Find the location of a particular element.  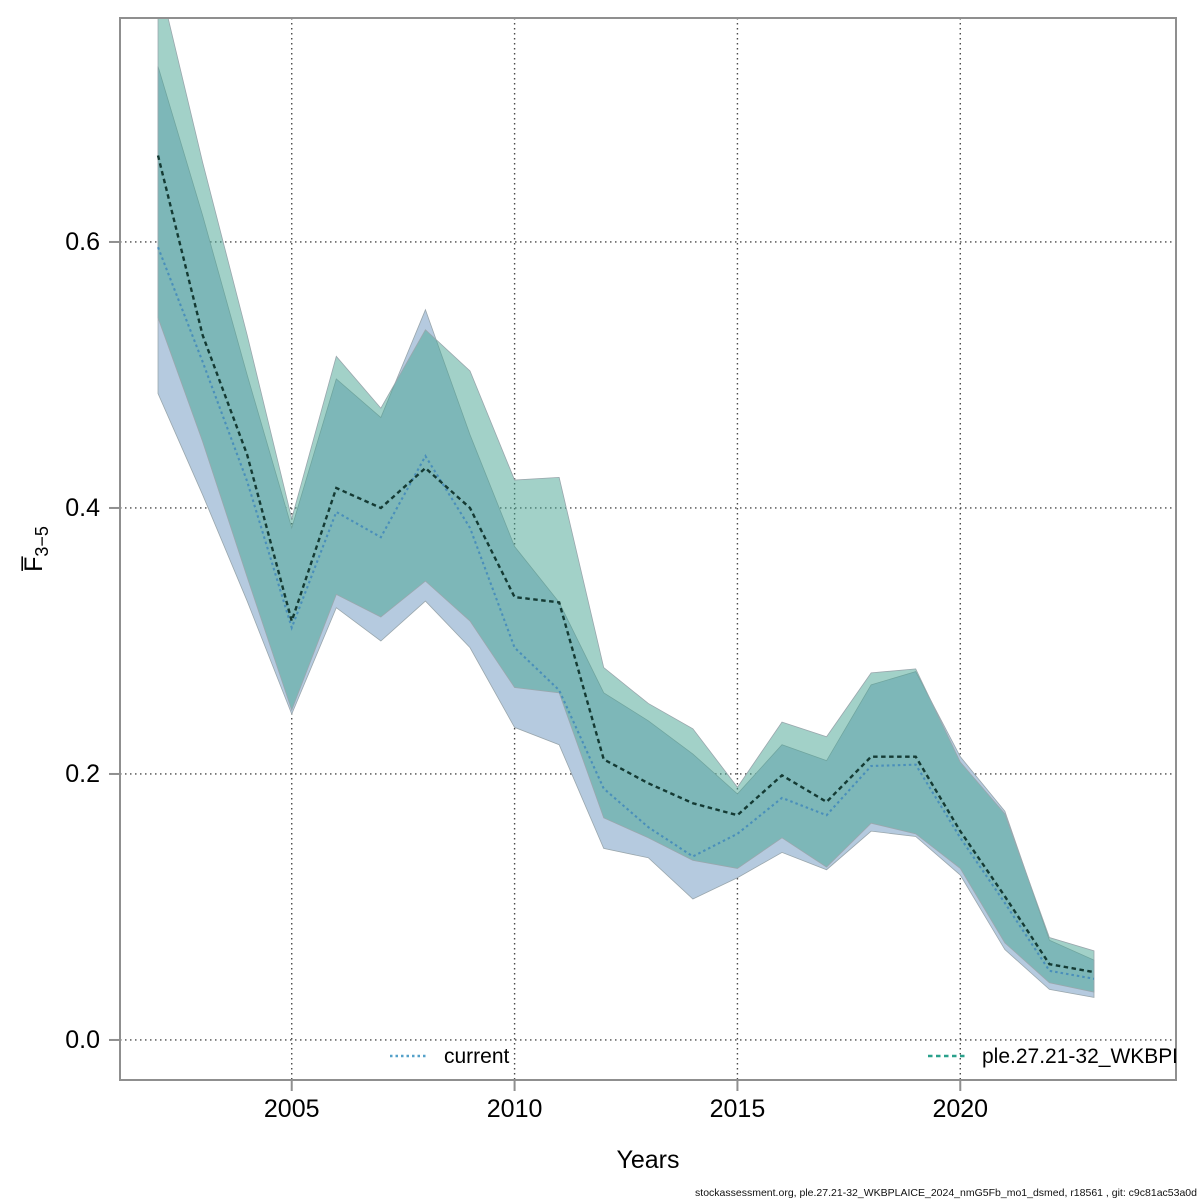

legend-label-current: current is located at coordinates (477, 1056).